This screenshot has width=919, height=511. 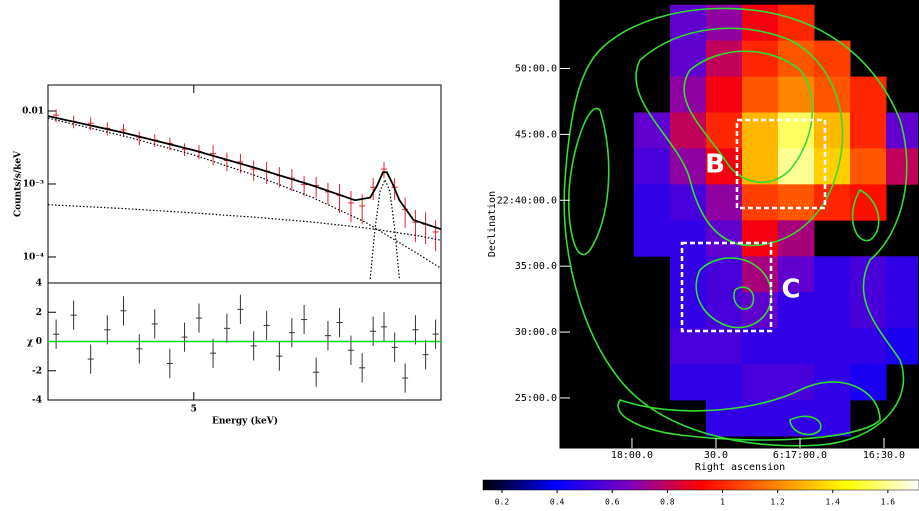 I want to click on colorbar-tick-label: 1, so click(x=722, y=502).